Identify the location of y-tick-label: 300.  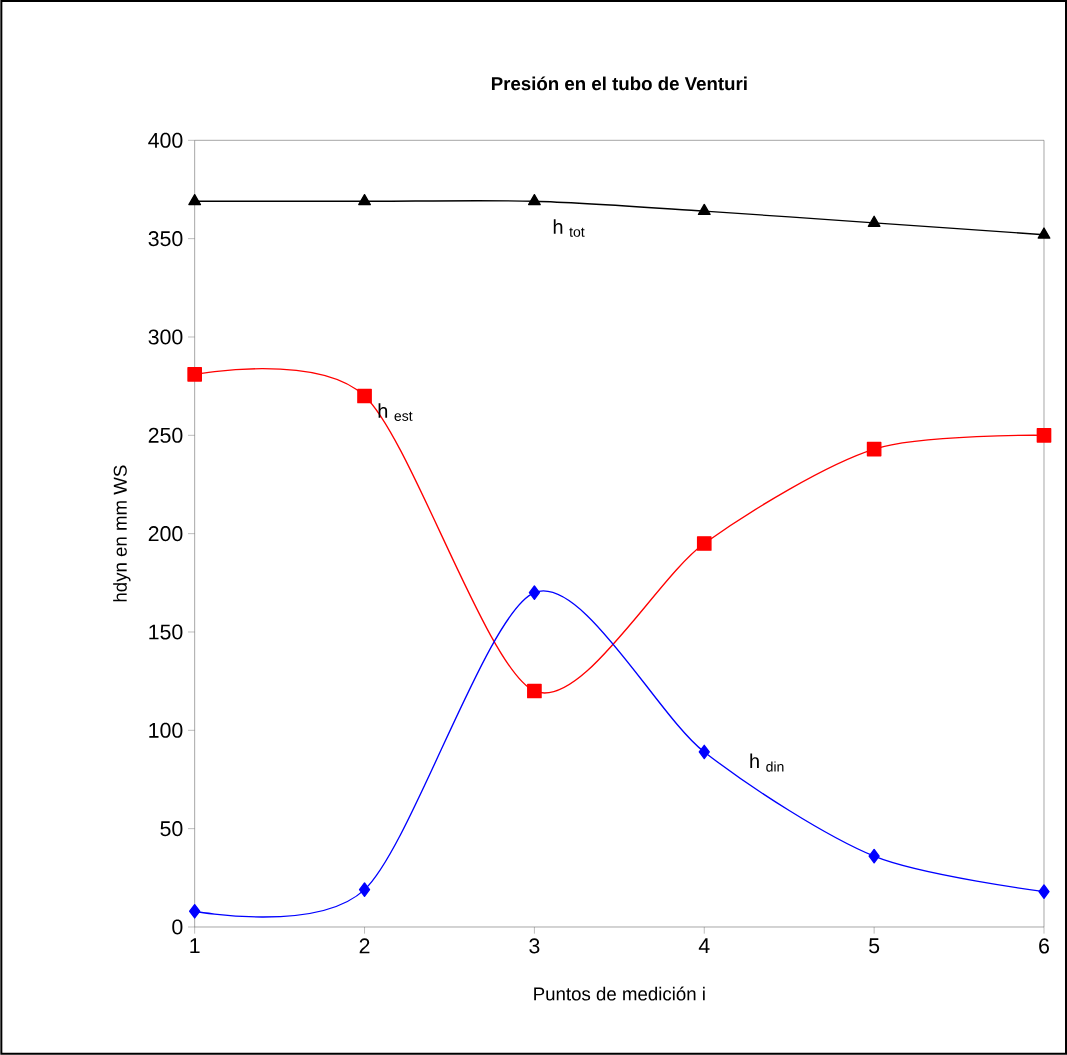
(165, 337).